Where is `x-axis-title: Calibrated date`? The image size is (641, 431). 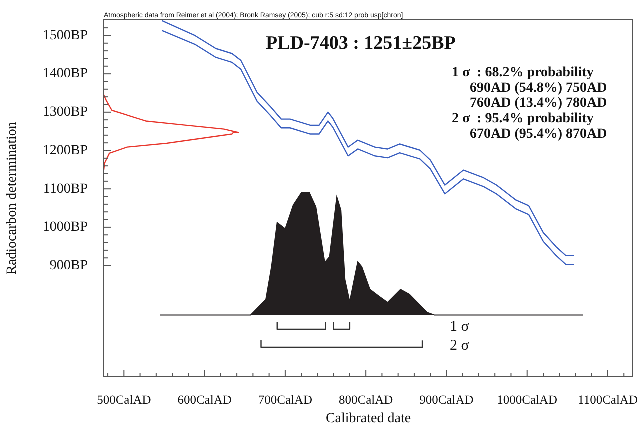 x-axis-title: Calibrated date is located at coordinates (369, 418).